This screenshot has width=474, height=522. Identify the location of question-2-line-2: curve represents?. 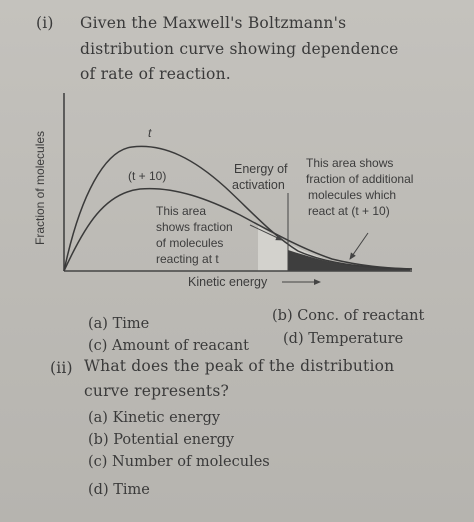
(157, 391).